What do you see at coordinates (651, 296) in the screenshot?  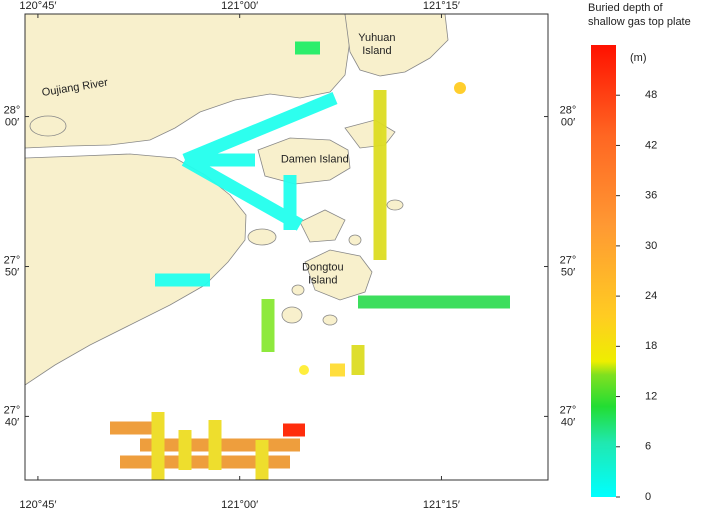 I see `colorbar-tick-label: 24` at bounding box center [651, 296].